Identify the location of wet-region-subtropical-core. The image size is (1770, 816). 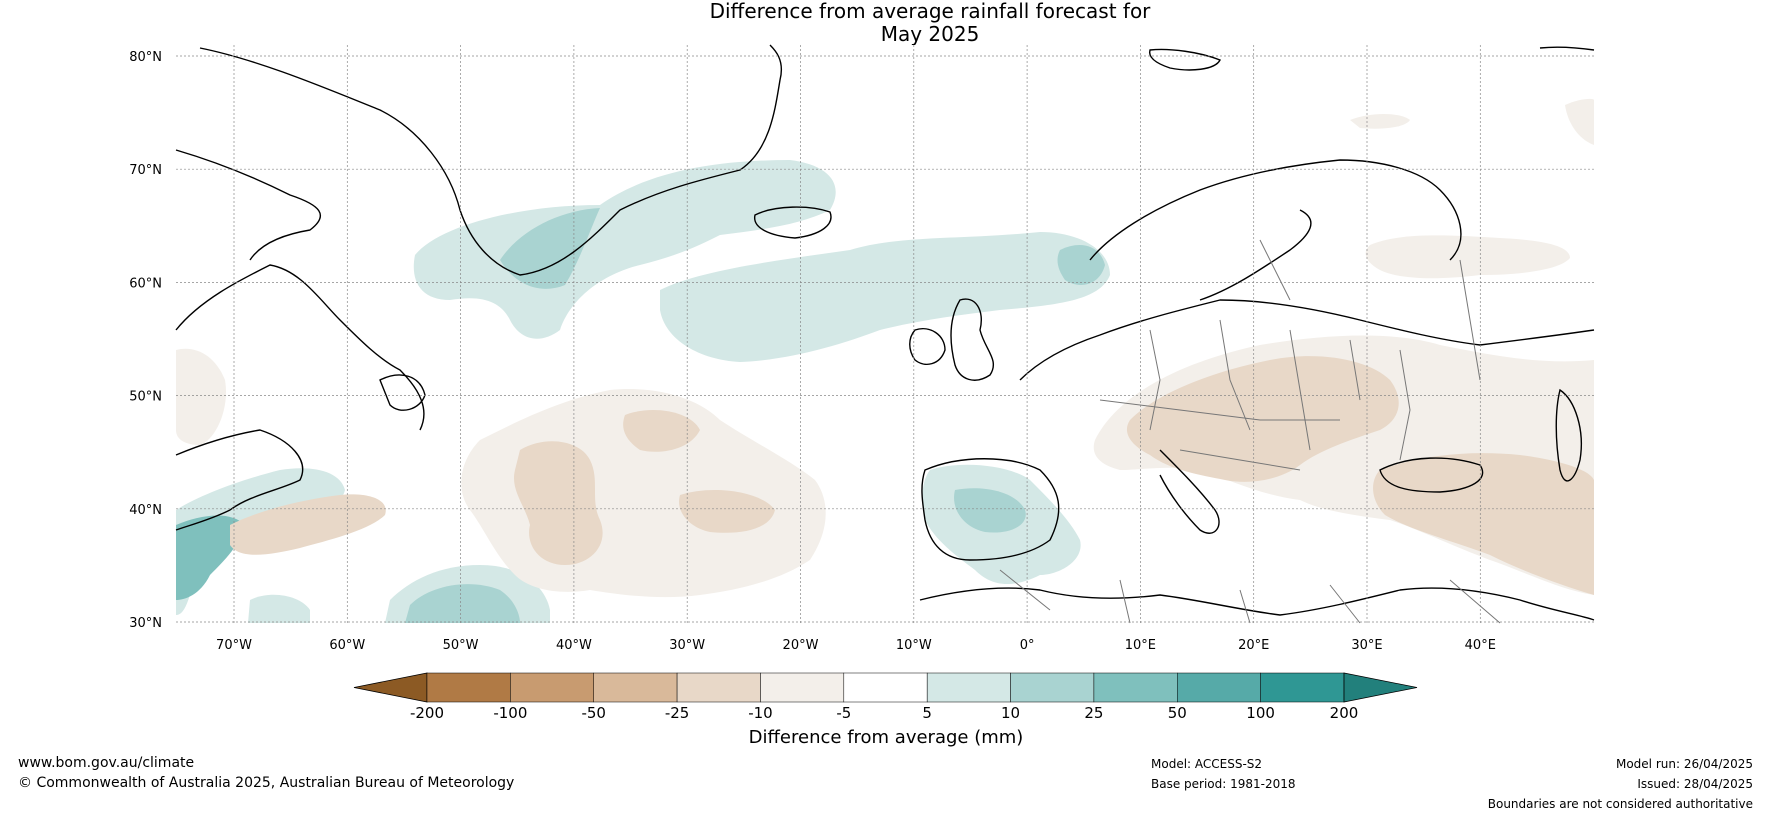
(462, 603).